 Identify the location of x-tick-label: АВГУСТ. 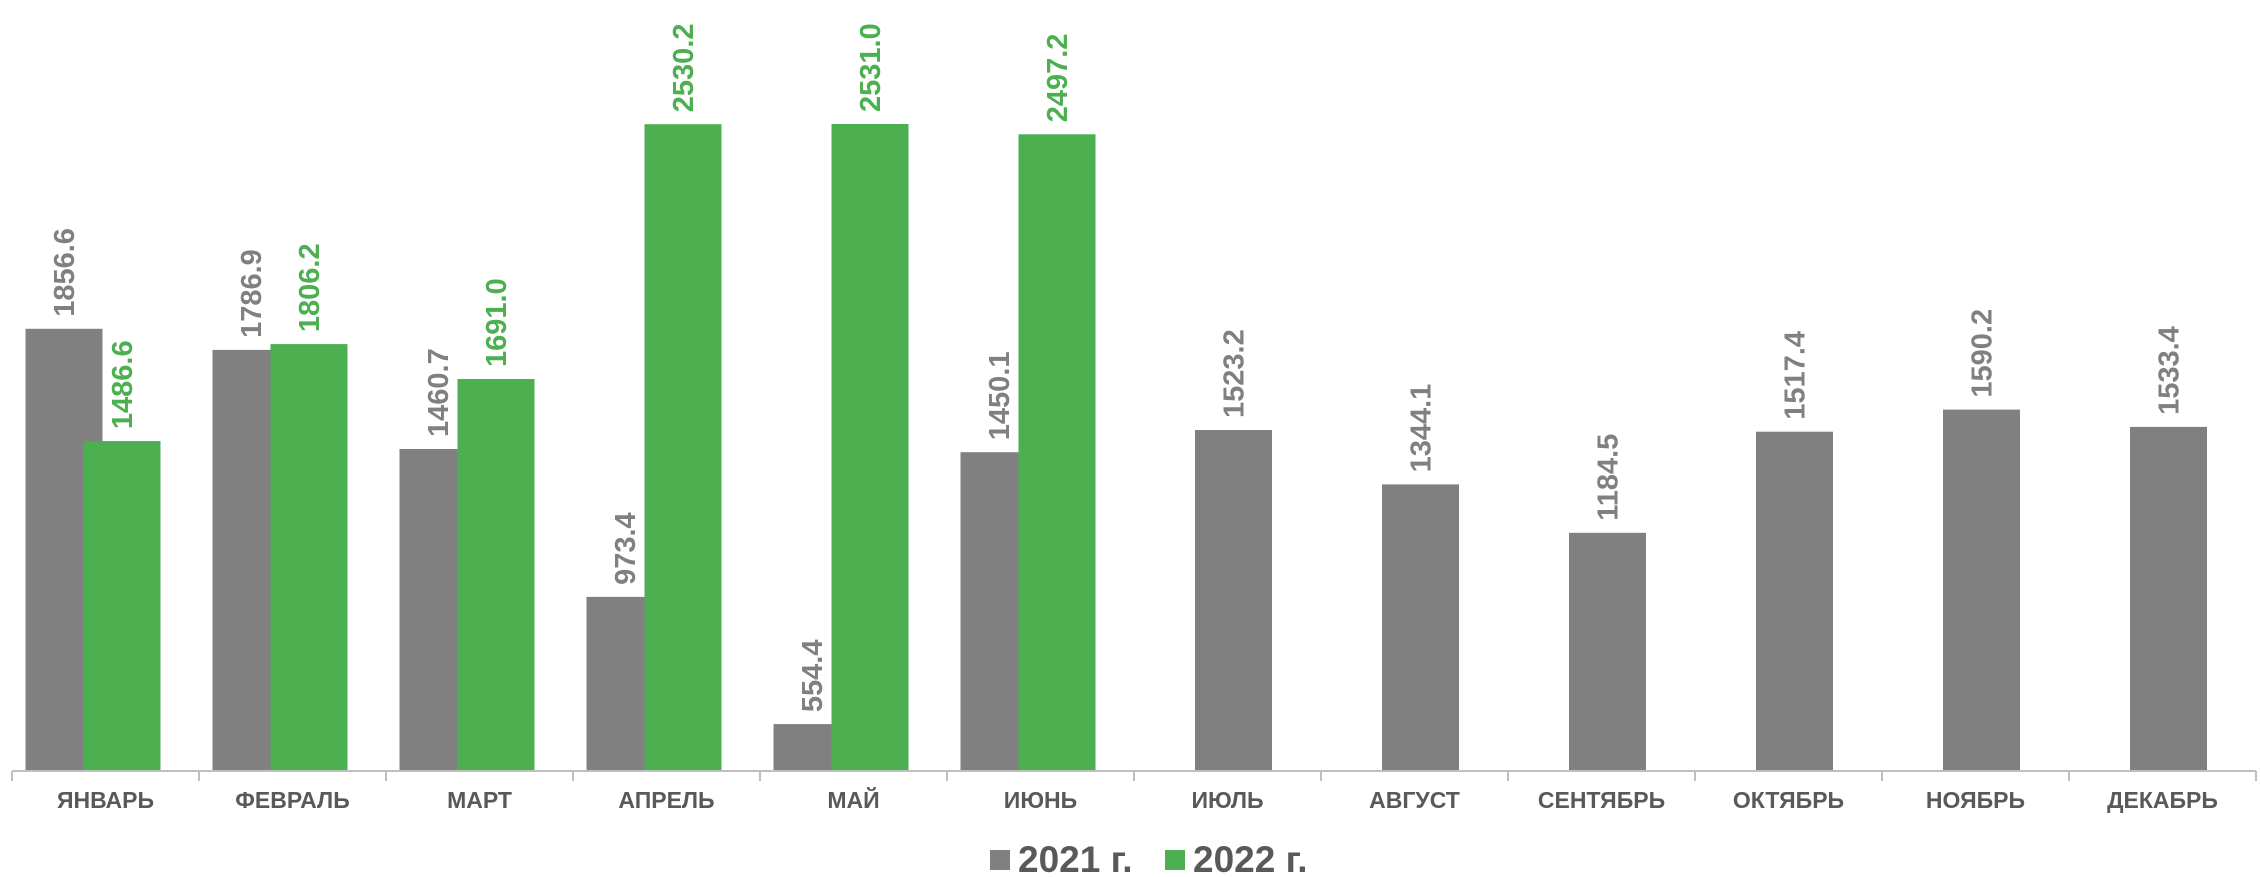
(1414, 800).